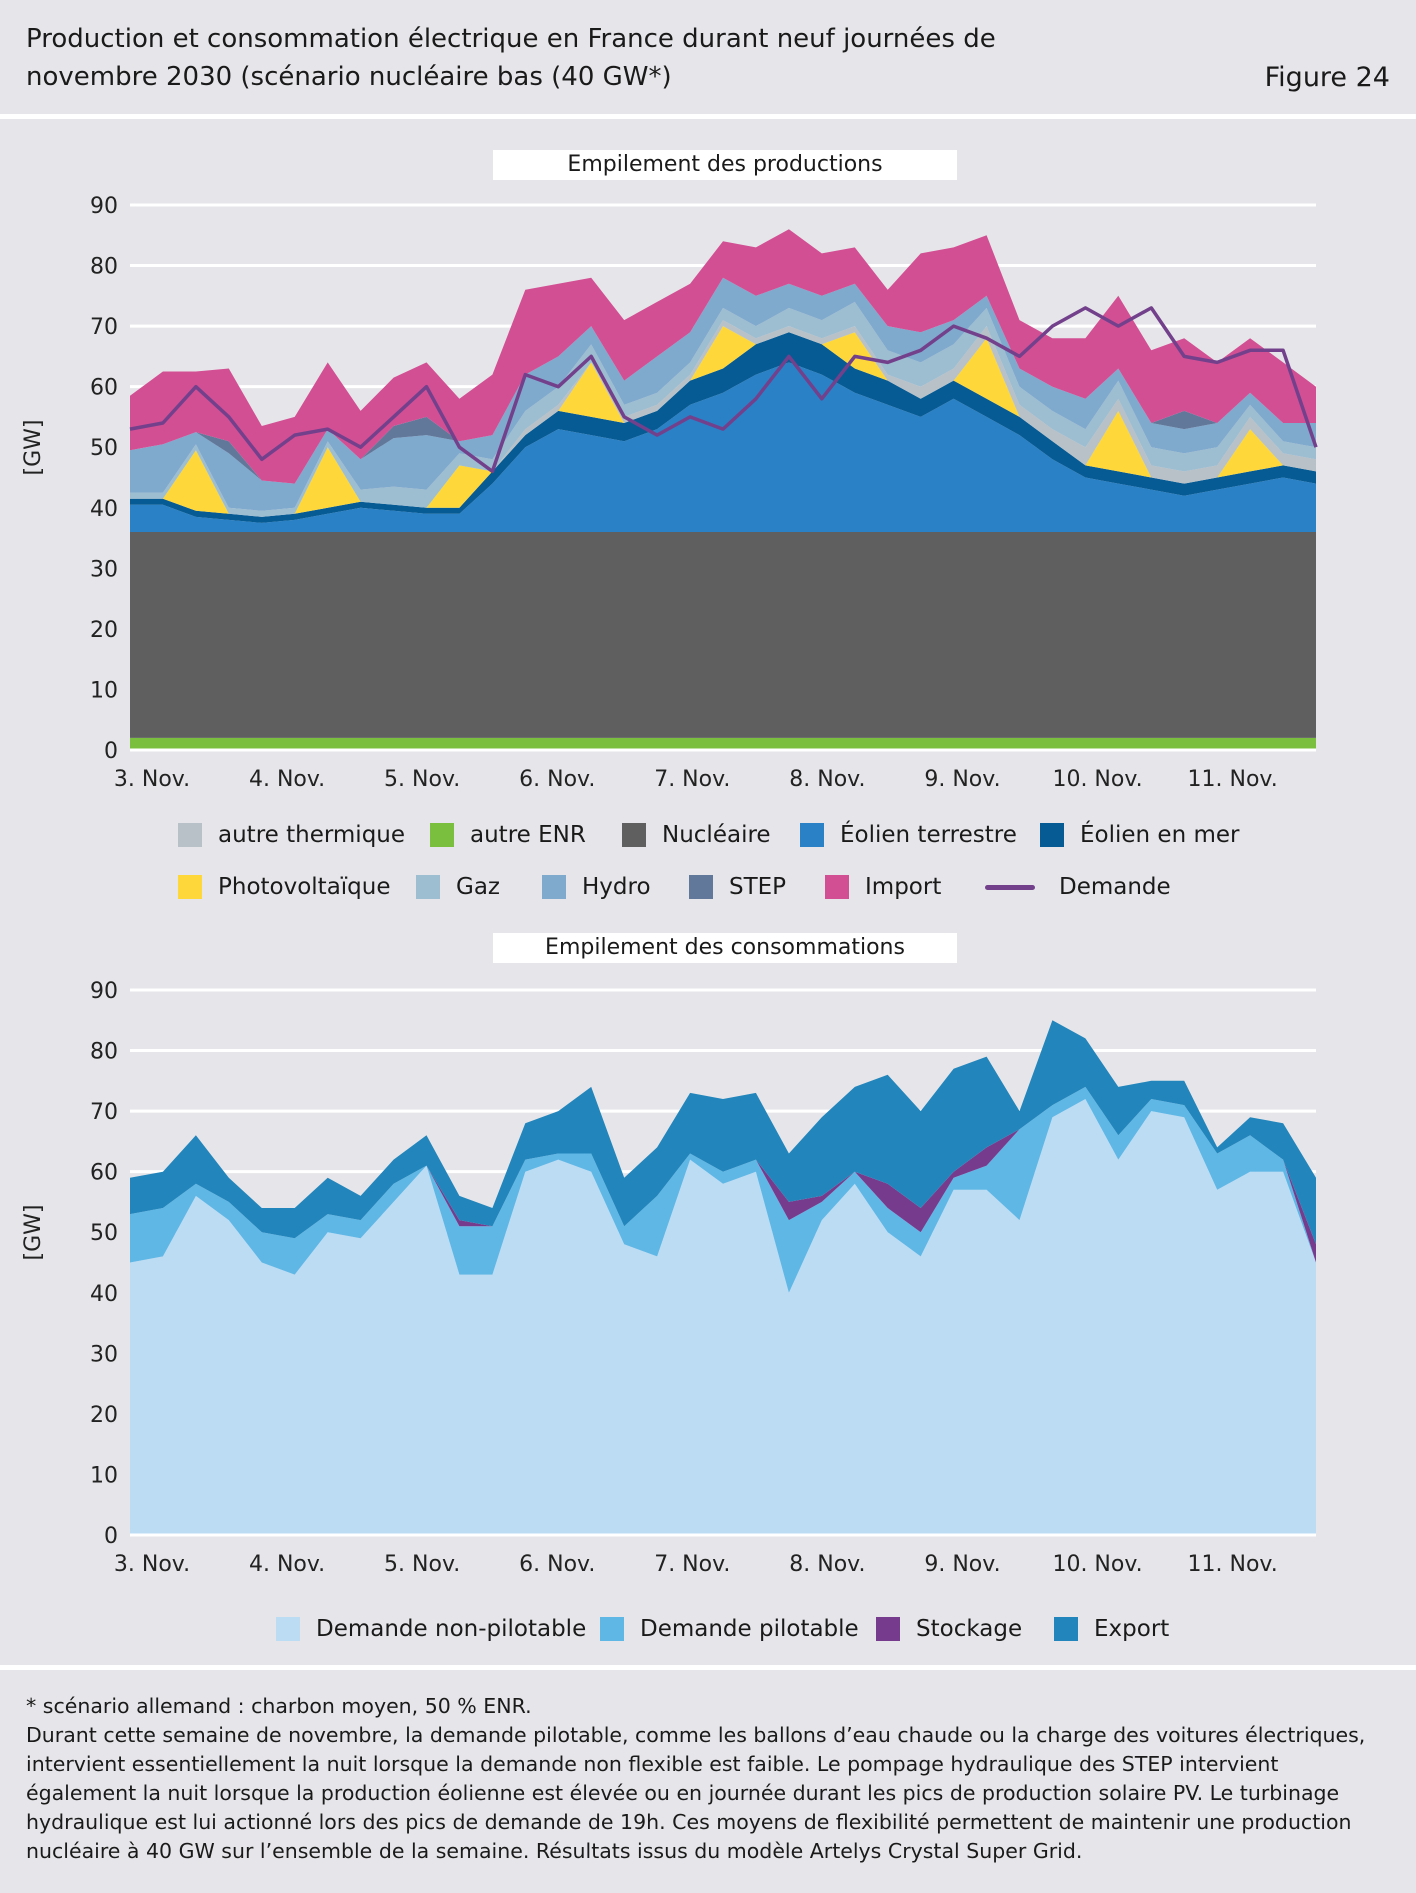 Image resolution: width=1416 pixels, height=1893 pixels. I want to click on series-area-hydro, so click(723, 394).